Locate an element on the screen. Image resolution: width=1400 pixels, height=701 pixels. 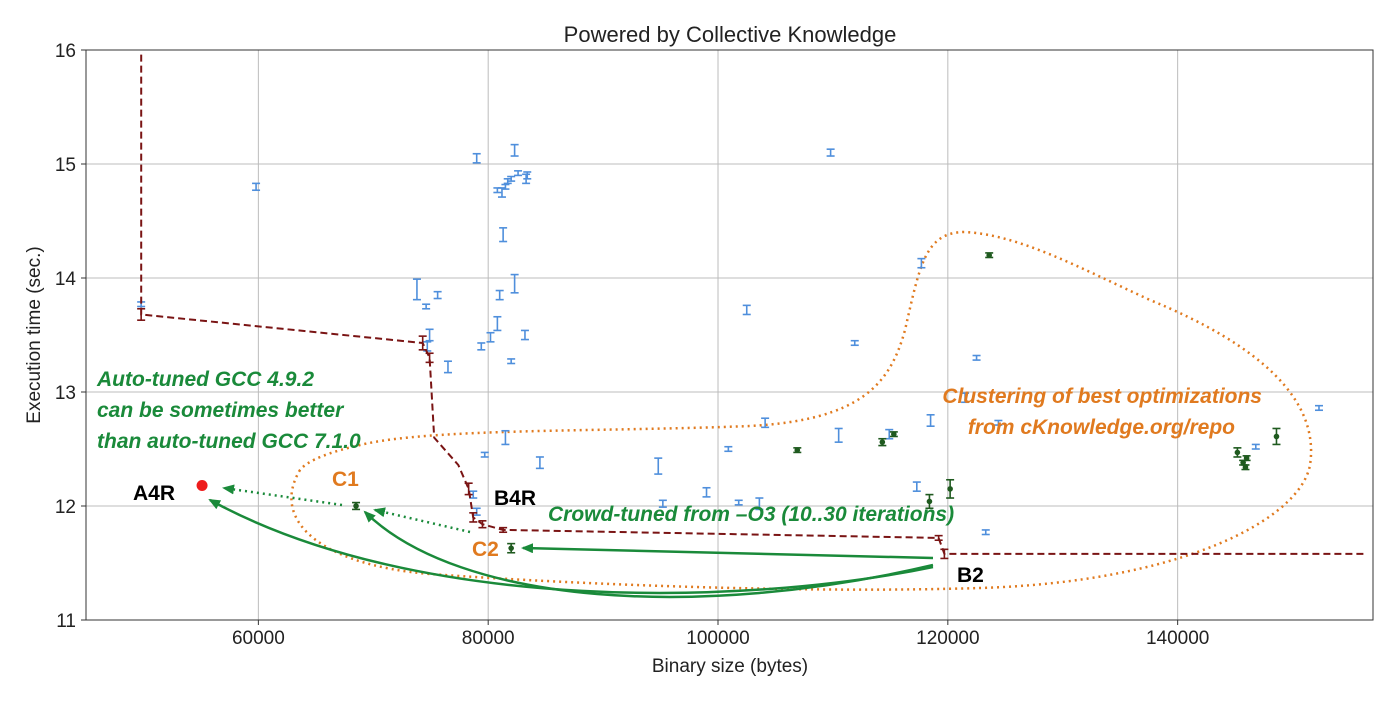
y-tick-label: 13 is located at coordinates (65, 393).